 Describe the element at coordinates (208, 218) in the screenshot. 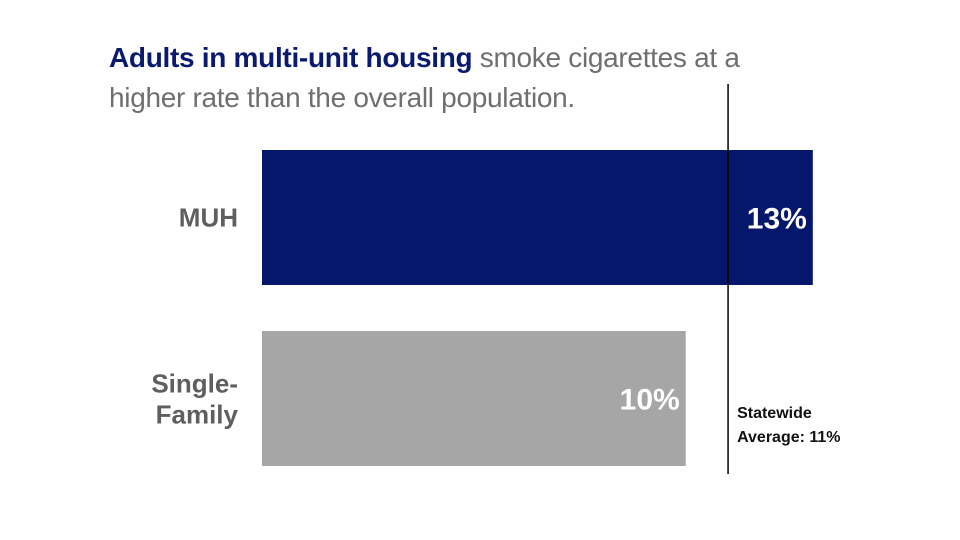

I see `category-label-muh: MUH` at that location.